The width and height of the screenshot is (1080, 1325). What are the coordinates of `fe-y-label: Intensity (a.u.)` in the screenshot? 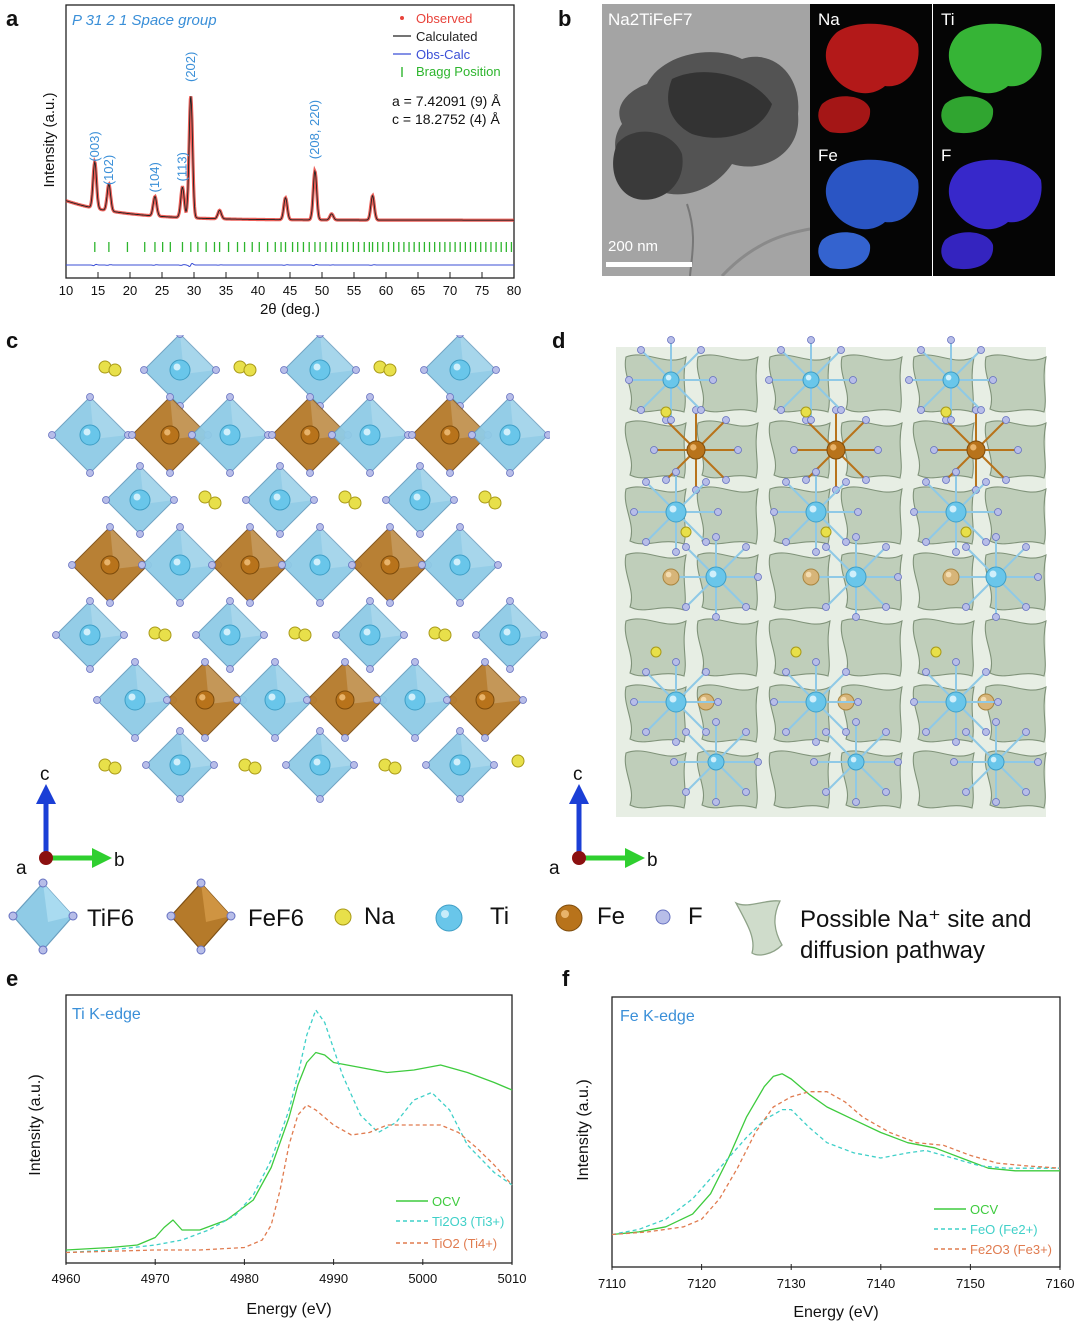 It's located at (583, 1129).